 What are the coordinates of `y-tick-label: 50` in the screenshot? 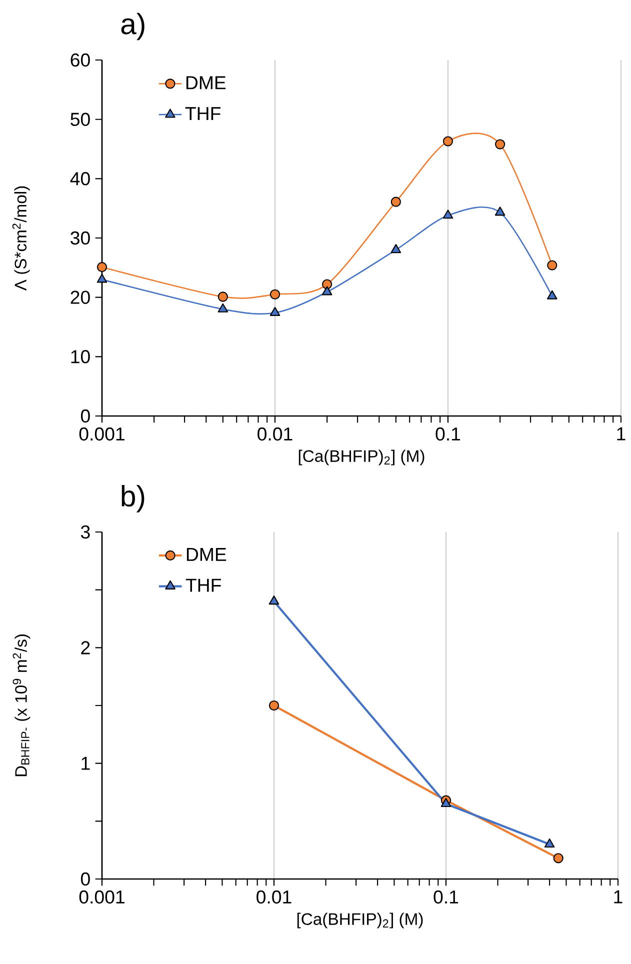 It's located at (80, 119).